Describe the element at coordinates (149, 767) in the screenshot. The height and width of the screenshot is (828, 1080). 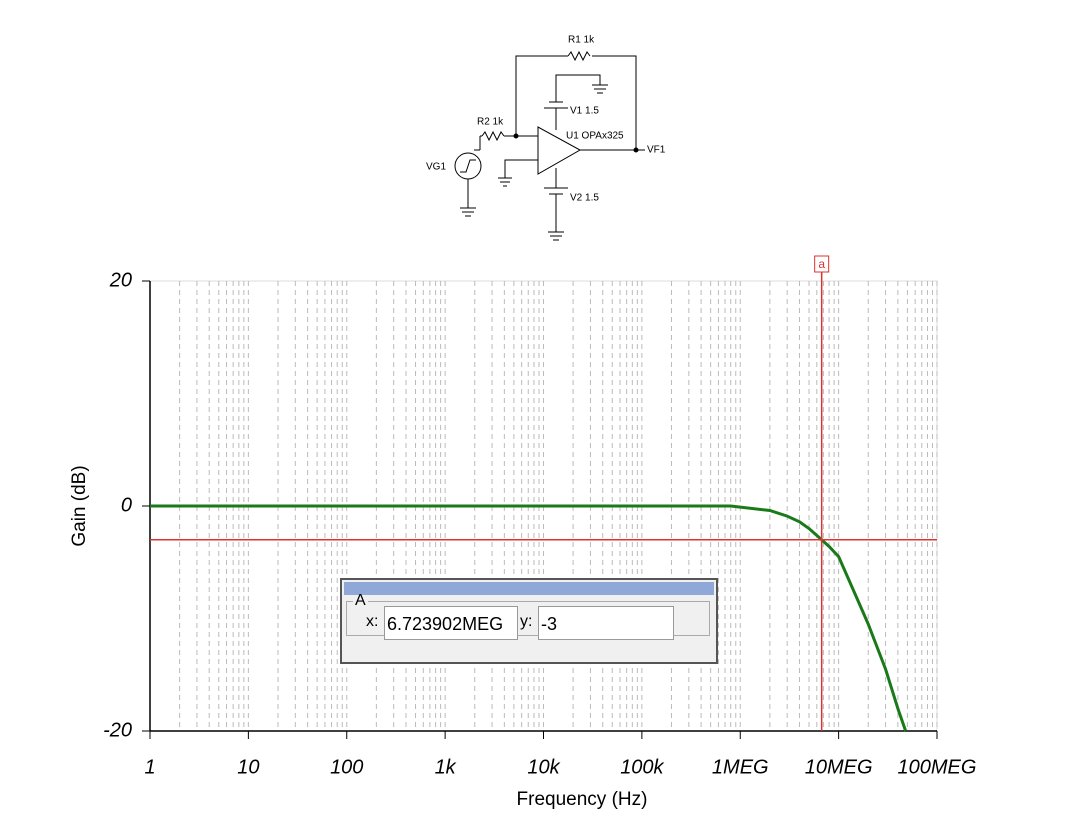
I see `x-tick-label: 1` at that location.